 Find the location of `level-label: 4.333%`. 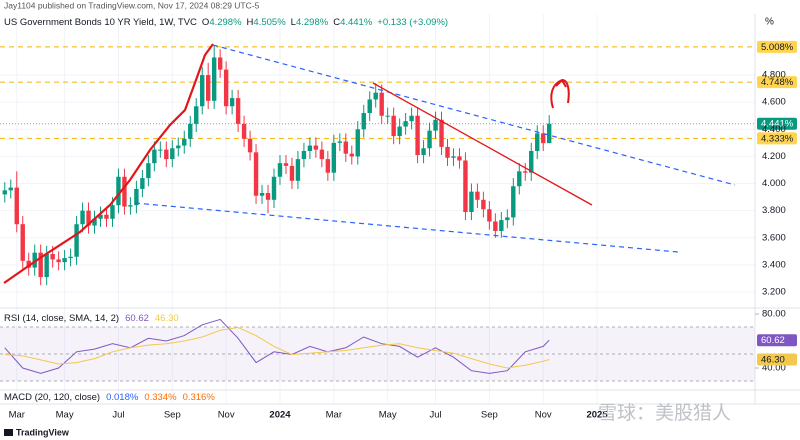

level-label: 4.333% is located at coordinates (777, 138).